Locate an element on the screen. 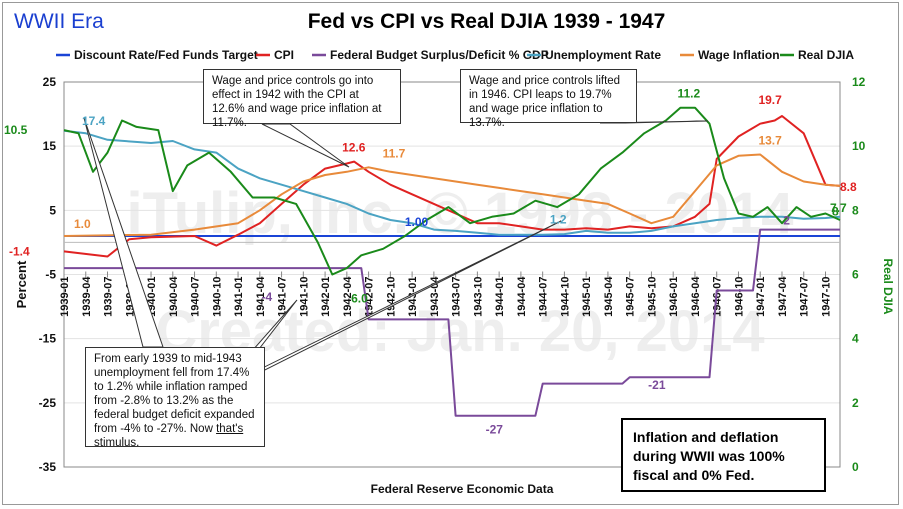 This screenshot has height=509, width=903. x-tick-label: 1947-04 is located at coordinates (783, 296).